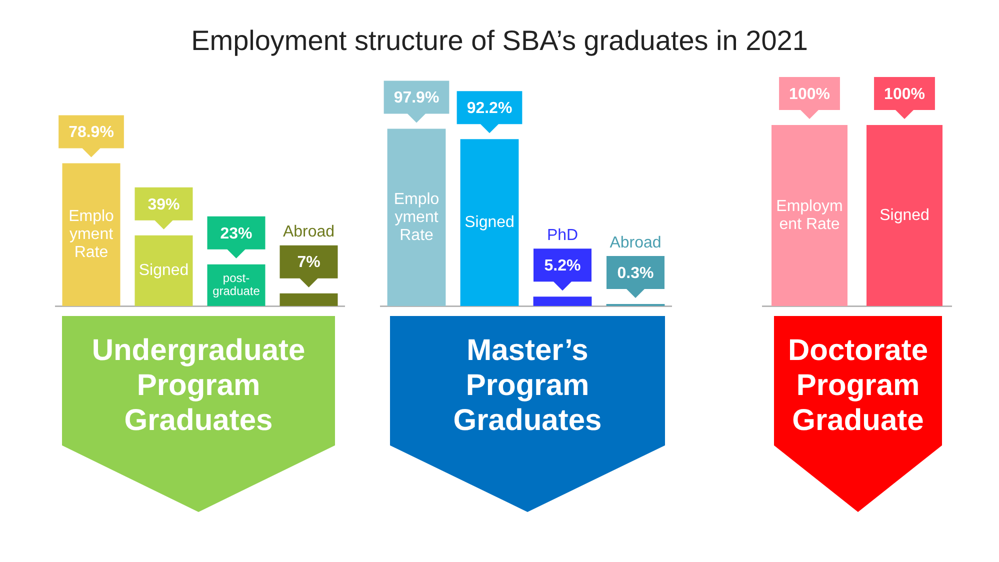 Image resolution: width=999 pixels, height=562 pixels. I want to click on data-label: 23%, so click(236, 233).